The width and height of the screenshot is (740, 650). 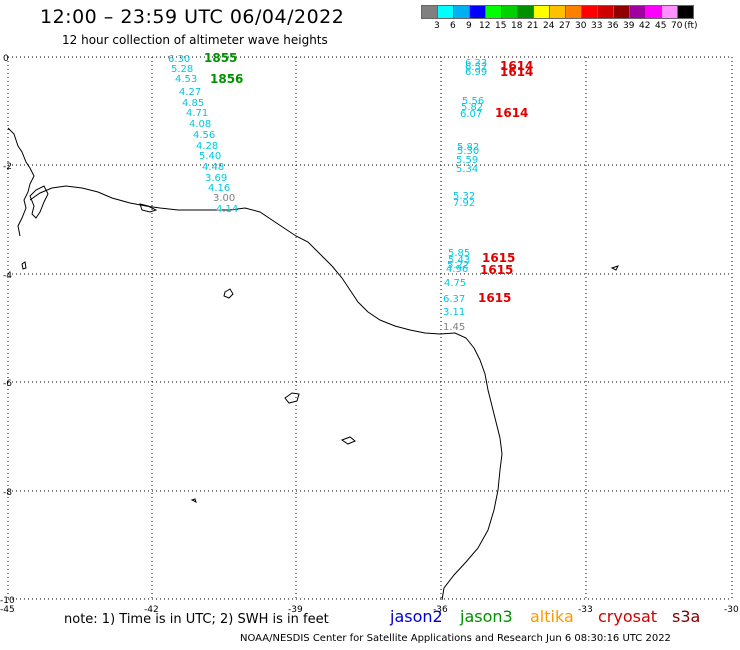 What do you see at coordinates (220, 58) in the screenshot?
I see `pass-time-label: 1855` at bounding box center [220, 58].